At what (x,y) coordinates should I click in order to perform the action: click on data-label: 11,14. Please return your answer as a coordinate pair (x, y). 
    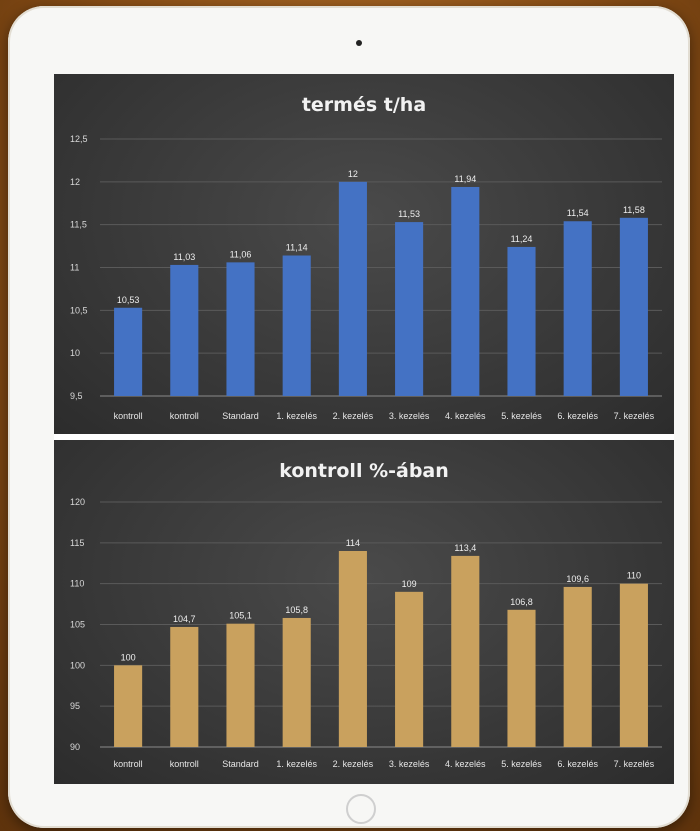
    Looking at the image, I should click on (297, 248).